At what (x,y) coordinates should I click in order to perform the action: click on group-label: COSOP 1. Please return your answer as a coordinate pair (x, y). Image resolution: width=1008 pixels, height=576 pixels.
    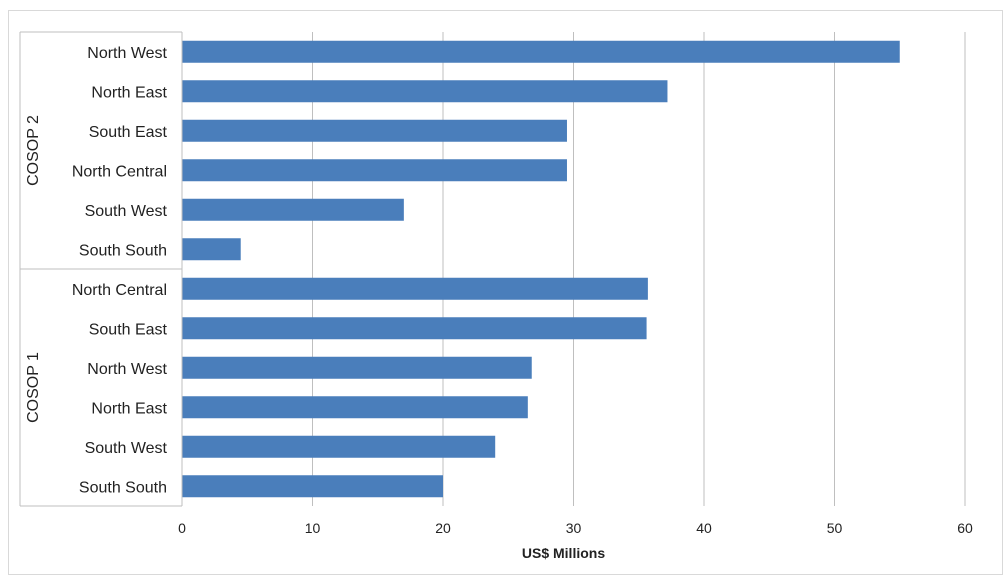
    Looking at the image, I should click on (33, 387).